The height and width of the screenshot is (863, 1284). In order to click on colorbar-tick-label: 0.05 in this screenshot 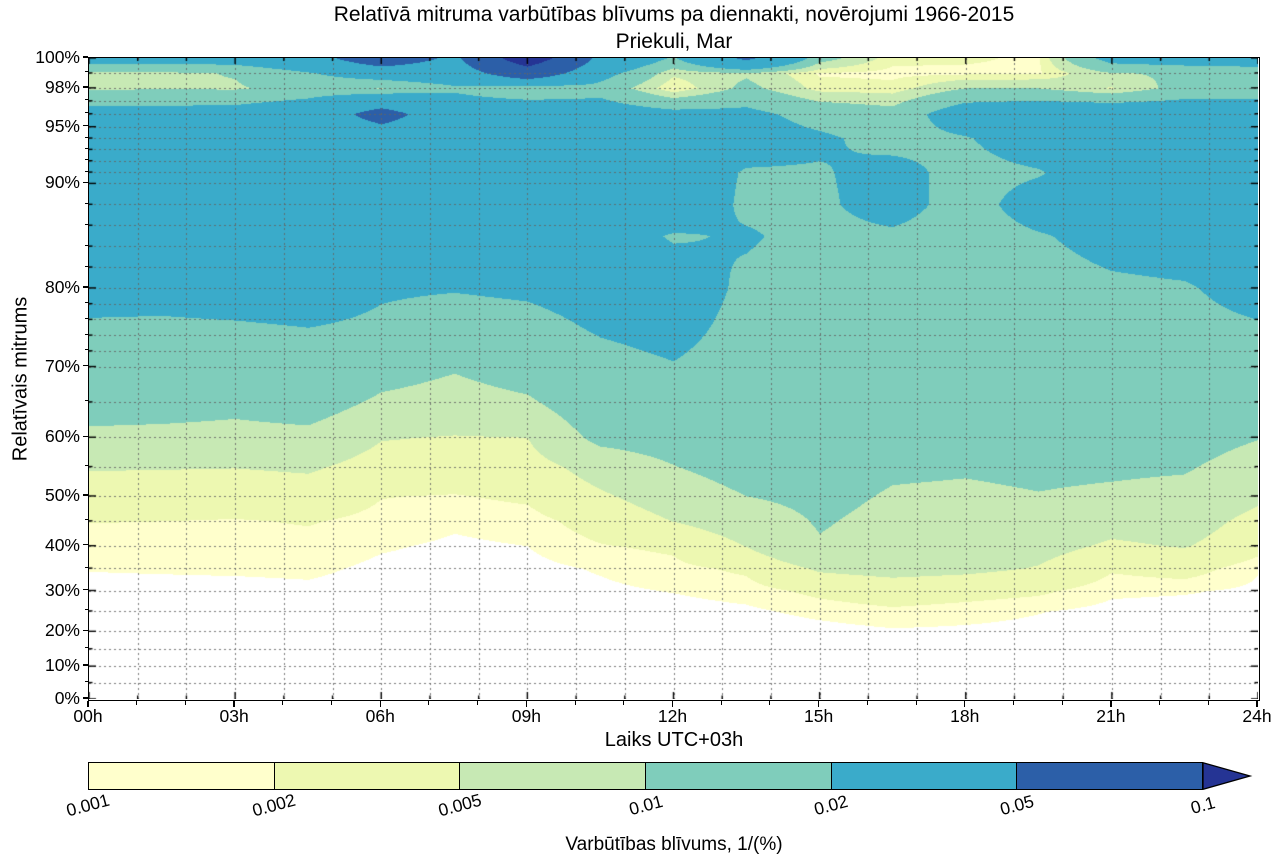, I will do `click(1017, 805)`.